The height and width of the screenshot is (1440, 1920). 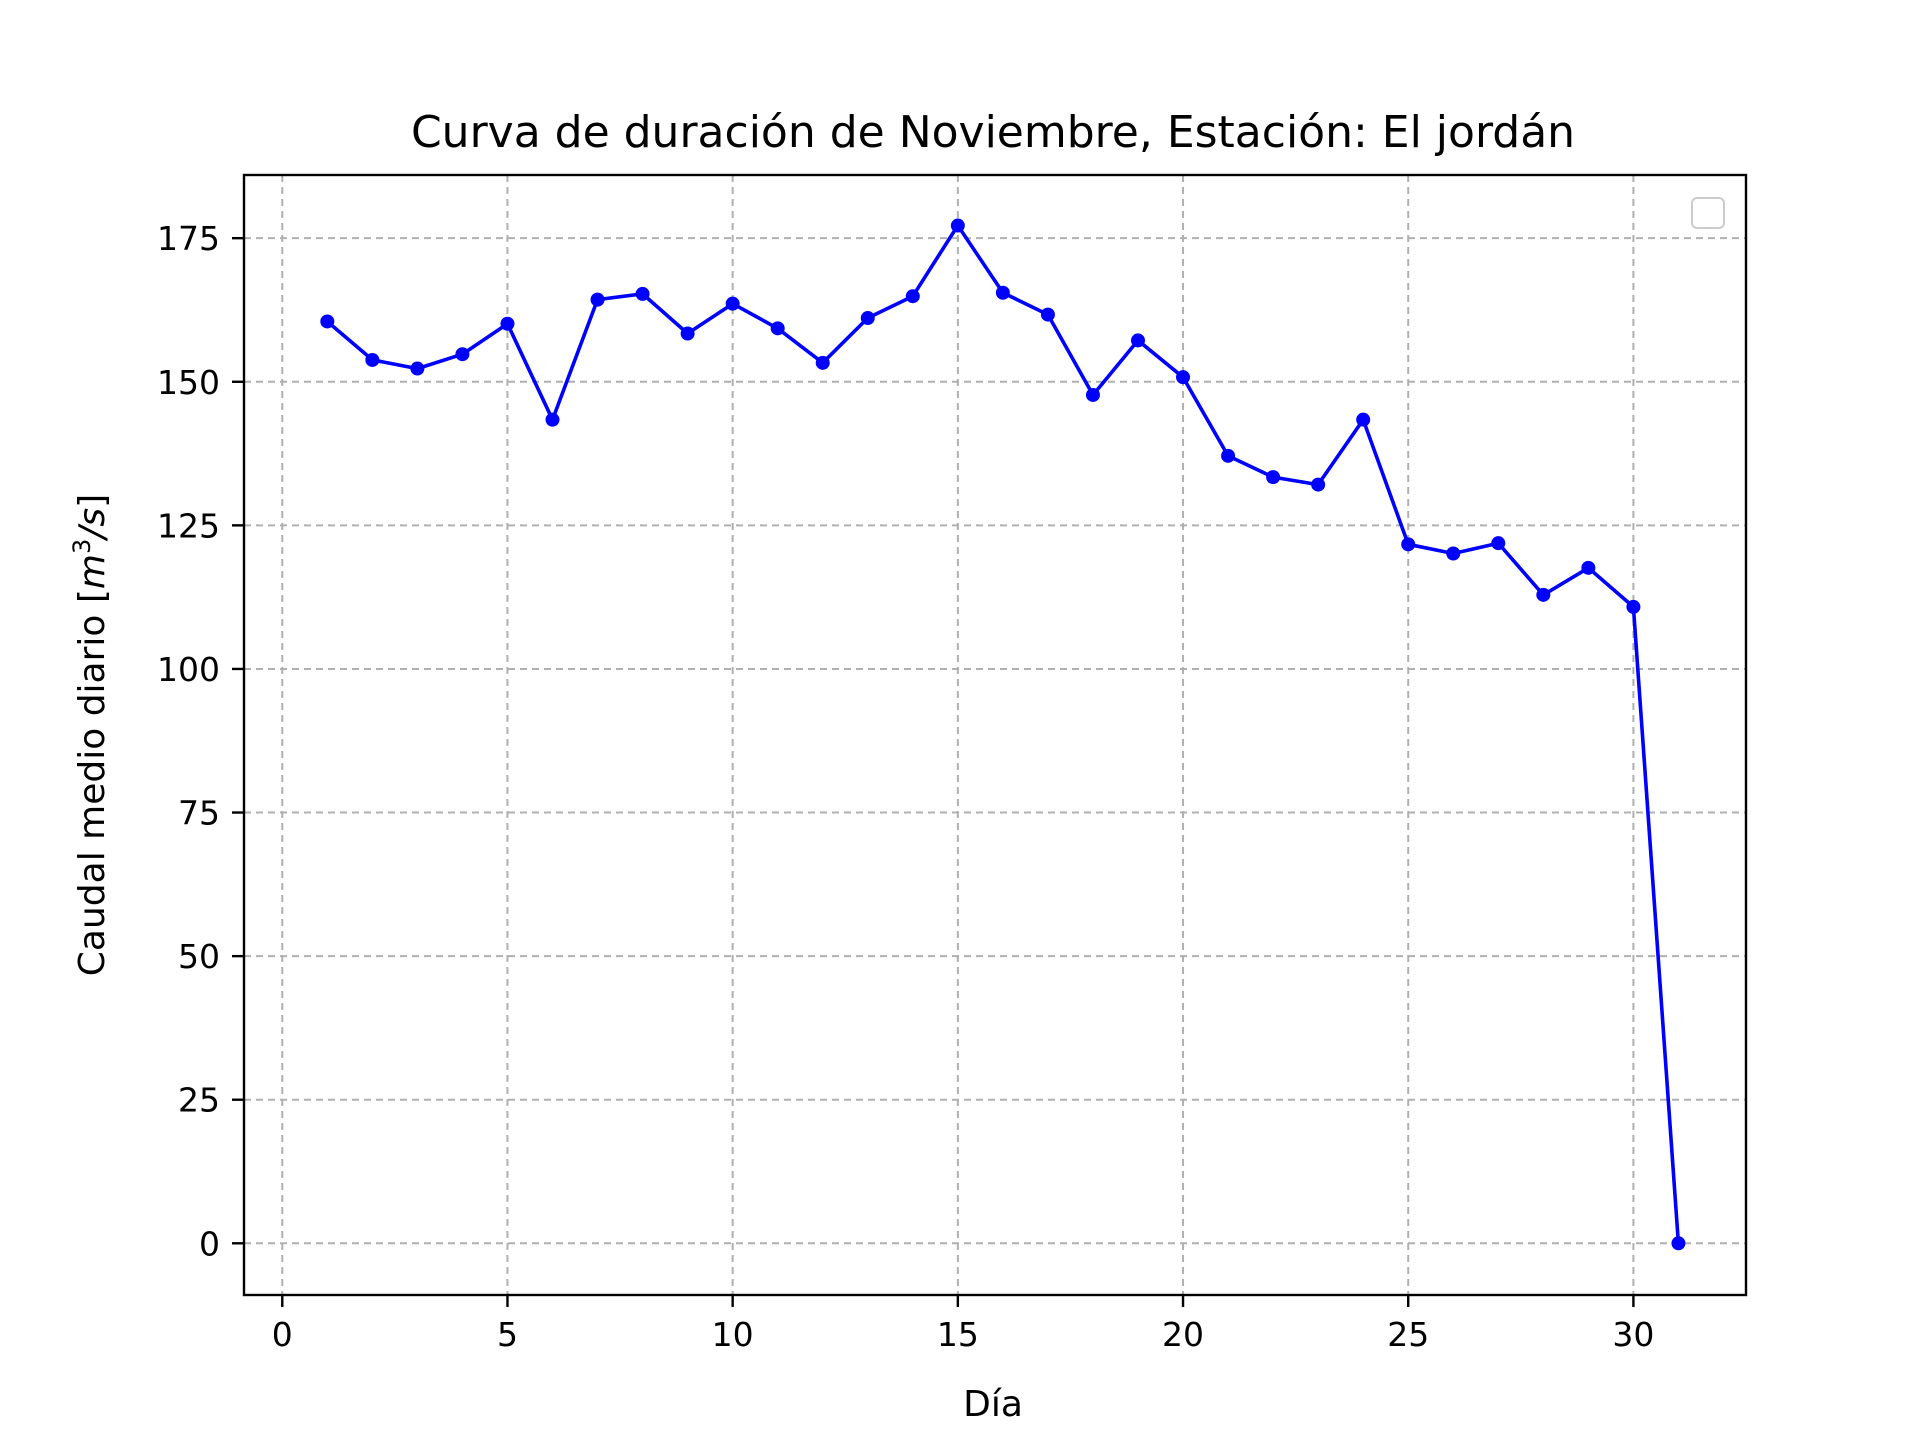 I want to click on y-axis-label: Caudal medio diario [m3/s], so click(x=90, y=735).